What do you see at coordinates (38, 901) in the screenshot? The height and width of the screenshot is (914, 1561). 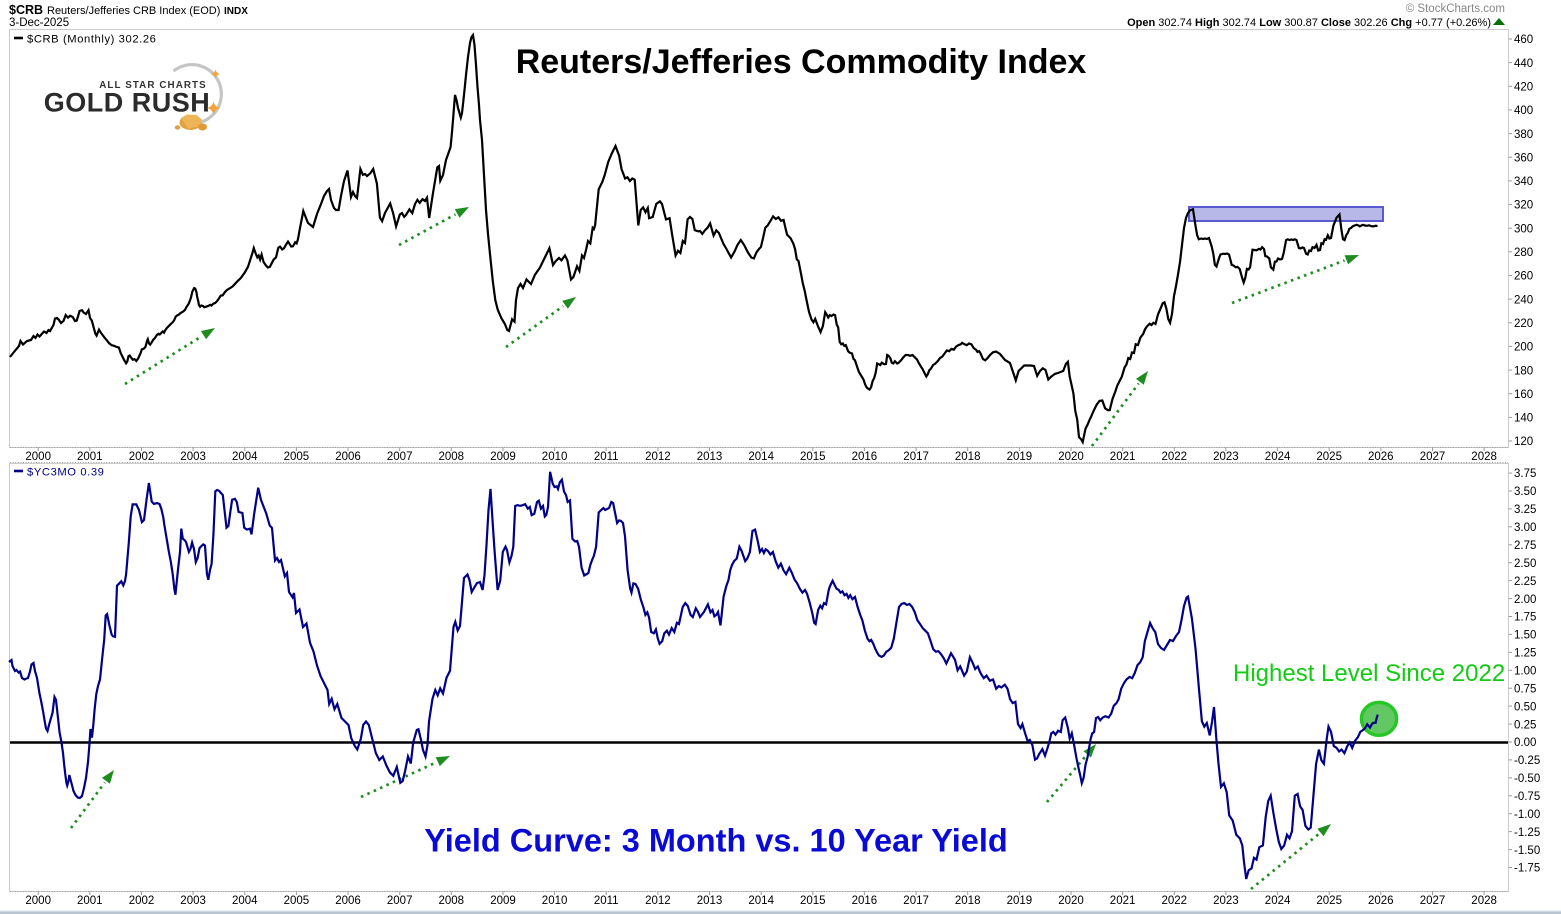 I see `svg-text: 2000` at bounding box center [38, 901].